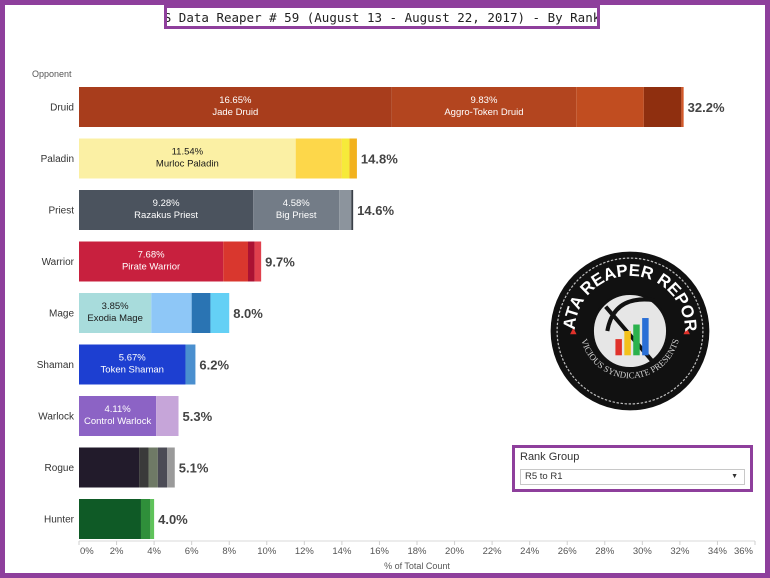 The height and width of the screenshot is (578, 770). I want to click on segment-value-label: 4.11%, so click(117, 409).